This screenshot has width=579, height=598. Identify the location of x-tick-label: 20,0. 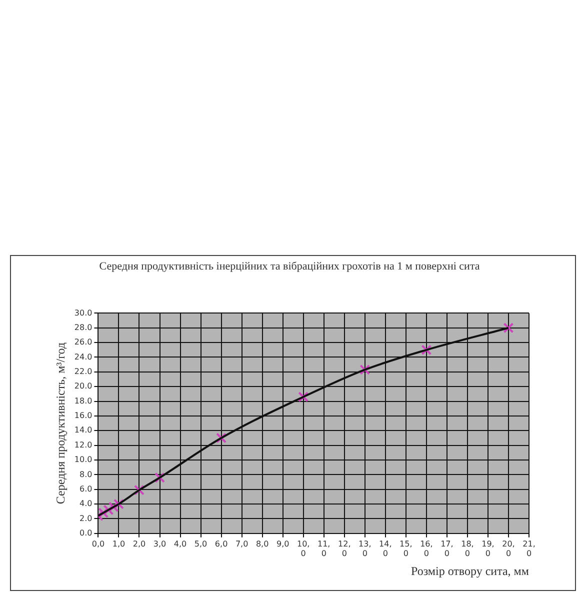
(508, 548).